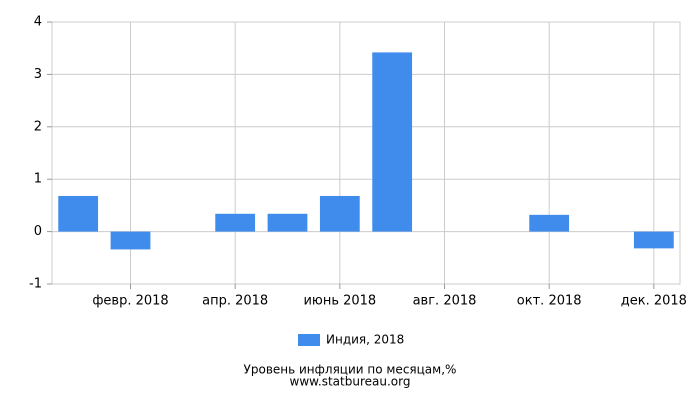 The image size is (700, 400). Describe the element at coordinates (309, 340) in the screenshot. I see `legend-swatch` at that location.